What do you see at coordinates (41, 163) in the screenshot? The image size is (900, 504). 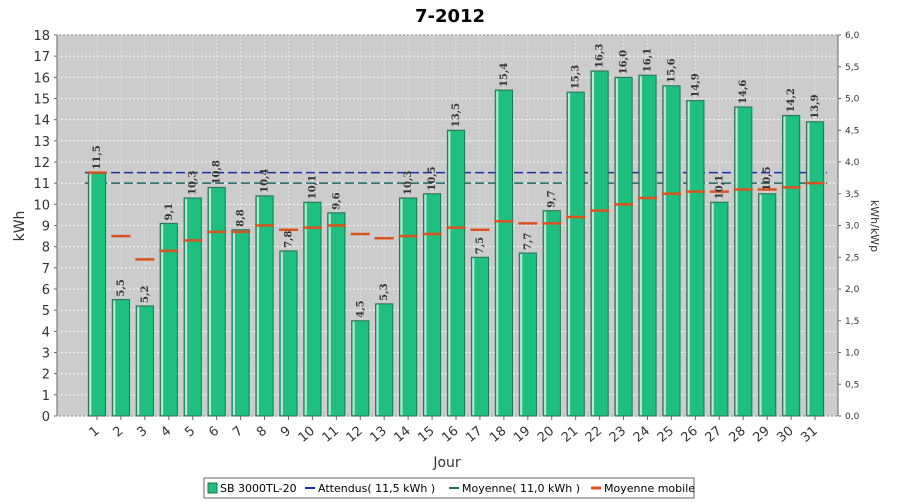 I see `y-tick-label: 12` at bounding box center [41, 163].